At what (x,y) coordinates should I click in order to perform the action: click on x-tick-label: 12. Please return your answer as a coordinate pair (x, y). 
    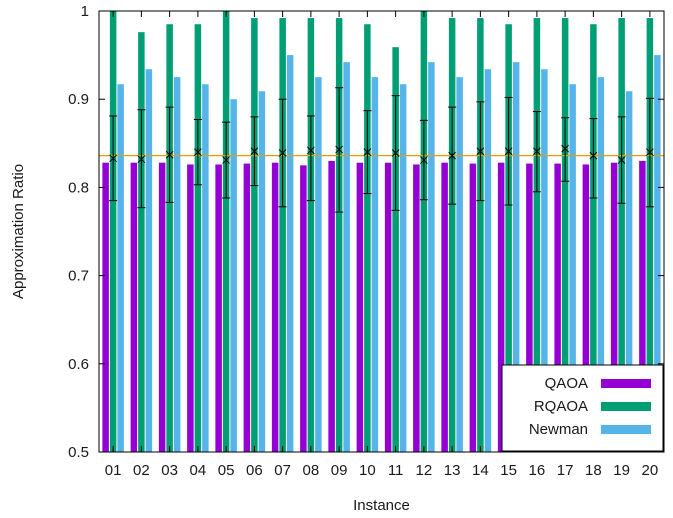
    Looking at the image, I should click on (424, 470).